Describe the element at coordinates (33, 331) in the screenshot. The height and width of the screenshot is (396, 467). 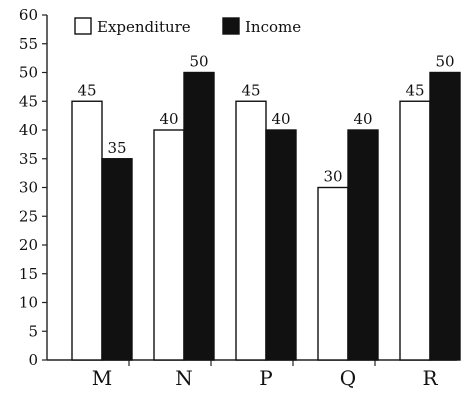
I see `y-tick-label: 5` at that location.